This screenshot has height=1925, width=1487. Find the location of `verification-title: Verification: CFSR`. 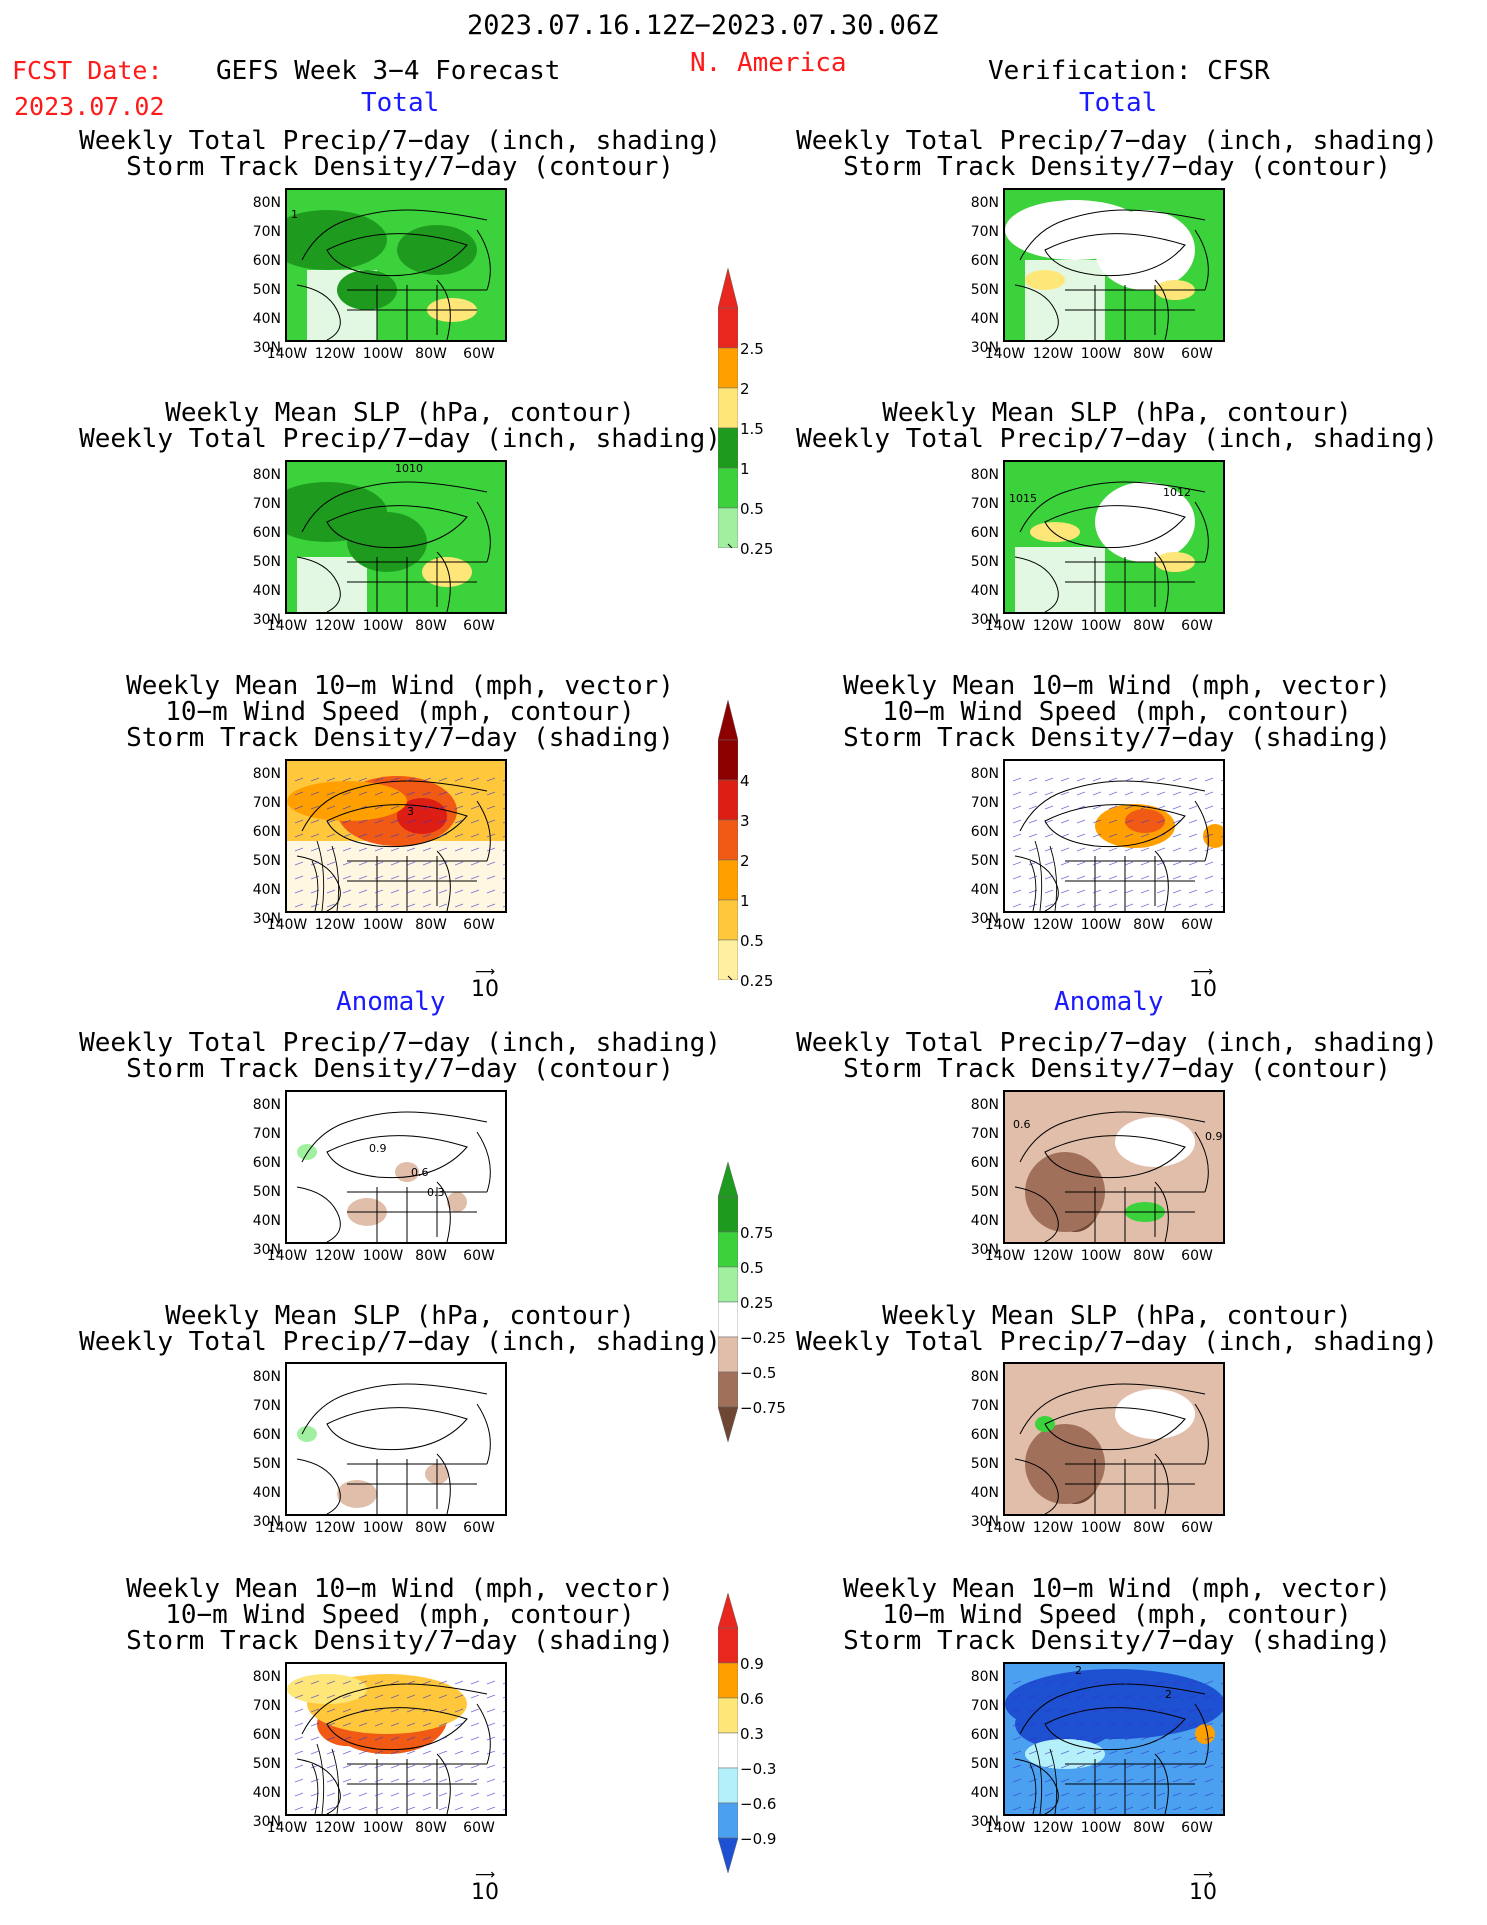

verification-title: Verification: CFSR is located at coordinates (1129, 71).